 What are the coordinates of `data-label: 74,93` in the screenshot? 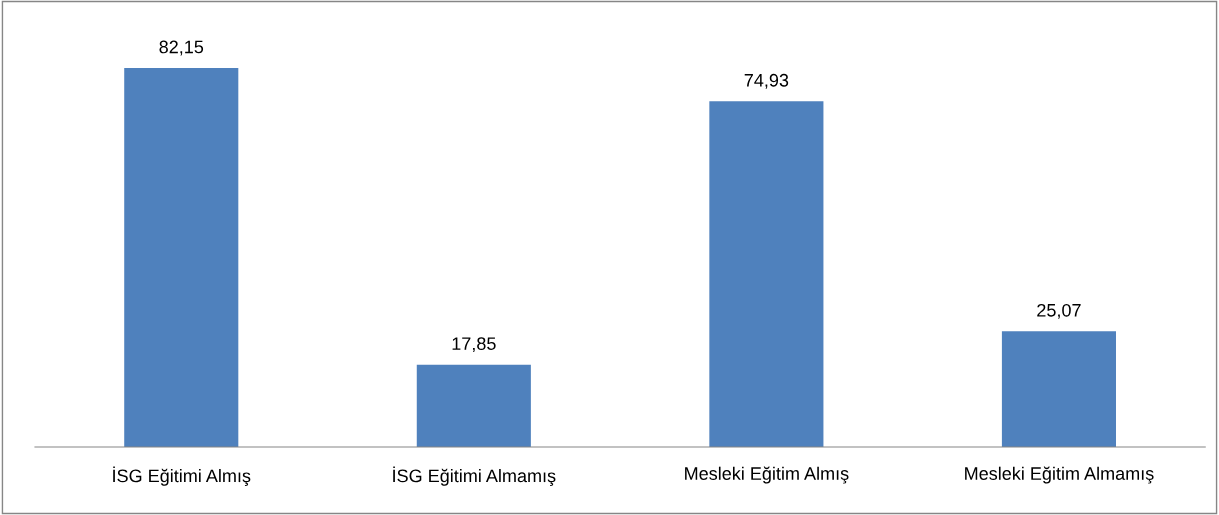 It's located at (766, 81).